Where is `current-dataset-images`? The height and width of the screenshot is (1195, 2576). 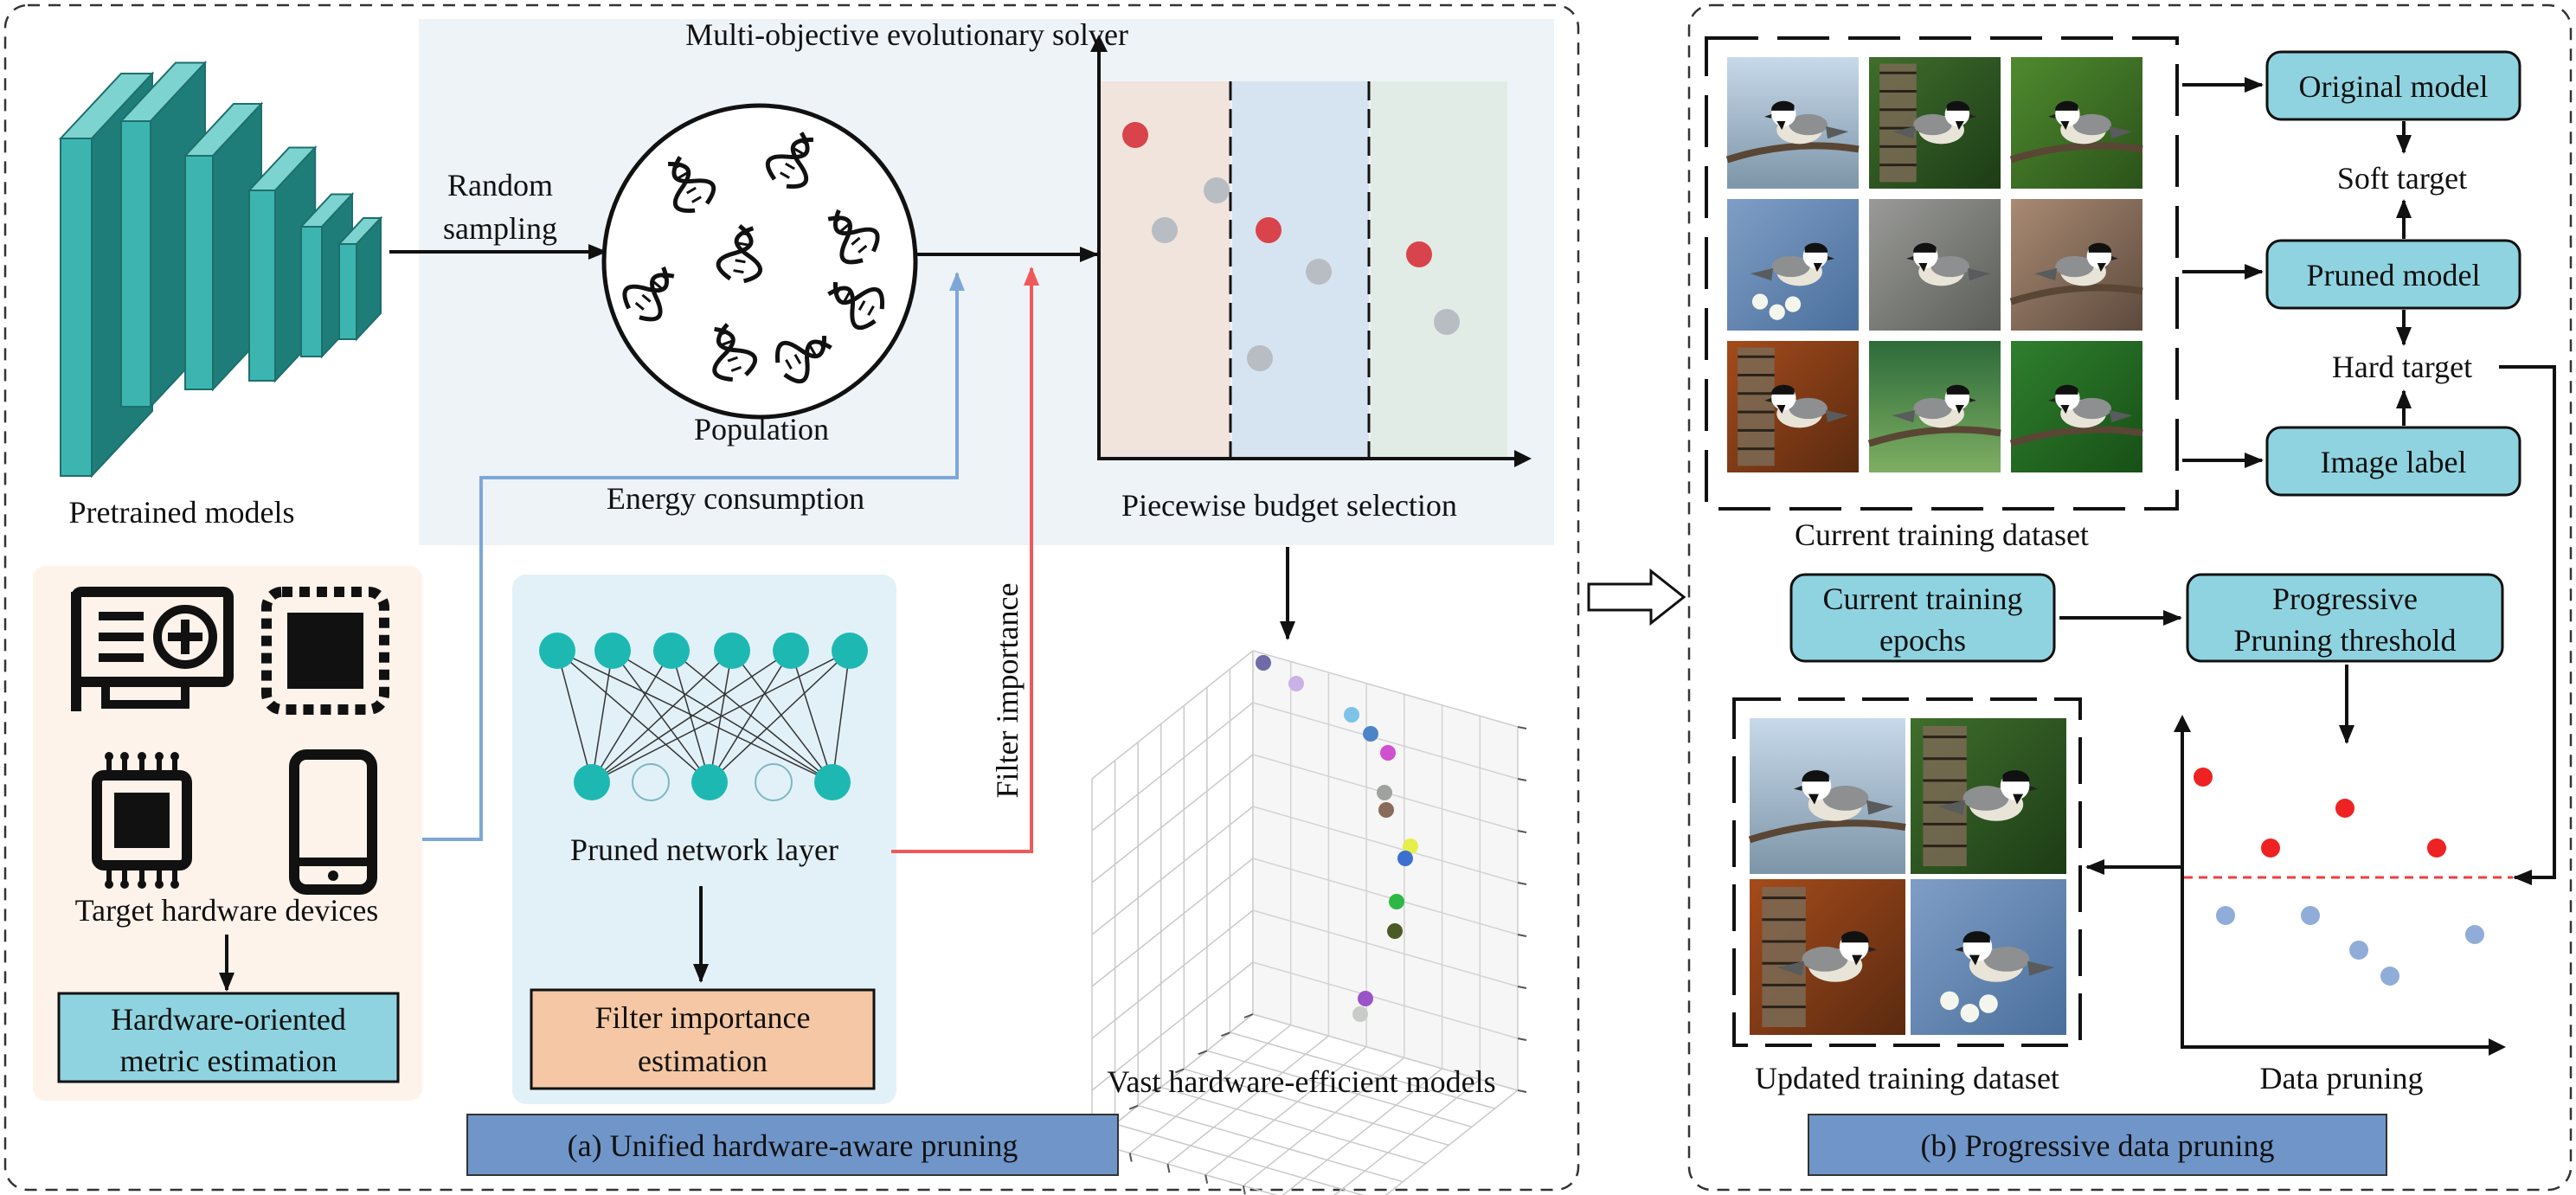
current-dataset-images is located at coordinates (1934, 264).